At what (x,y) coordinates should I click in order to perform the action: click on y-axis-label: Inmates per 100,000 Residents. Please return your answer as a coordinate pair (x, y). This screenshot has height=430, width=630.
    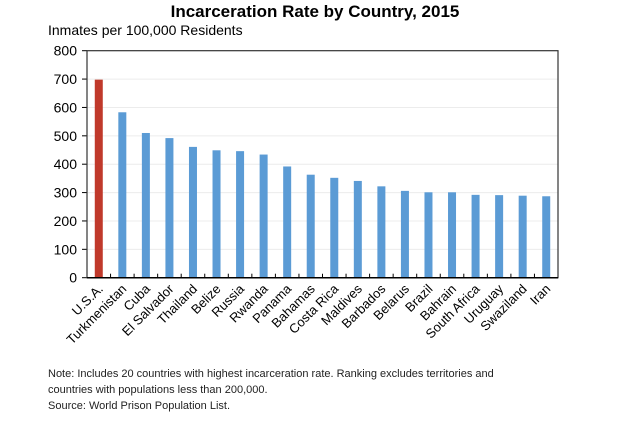
    Looking at the image, I should click on (145, 30).